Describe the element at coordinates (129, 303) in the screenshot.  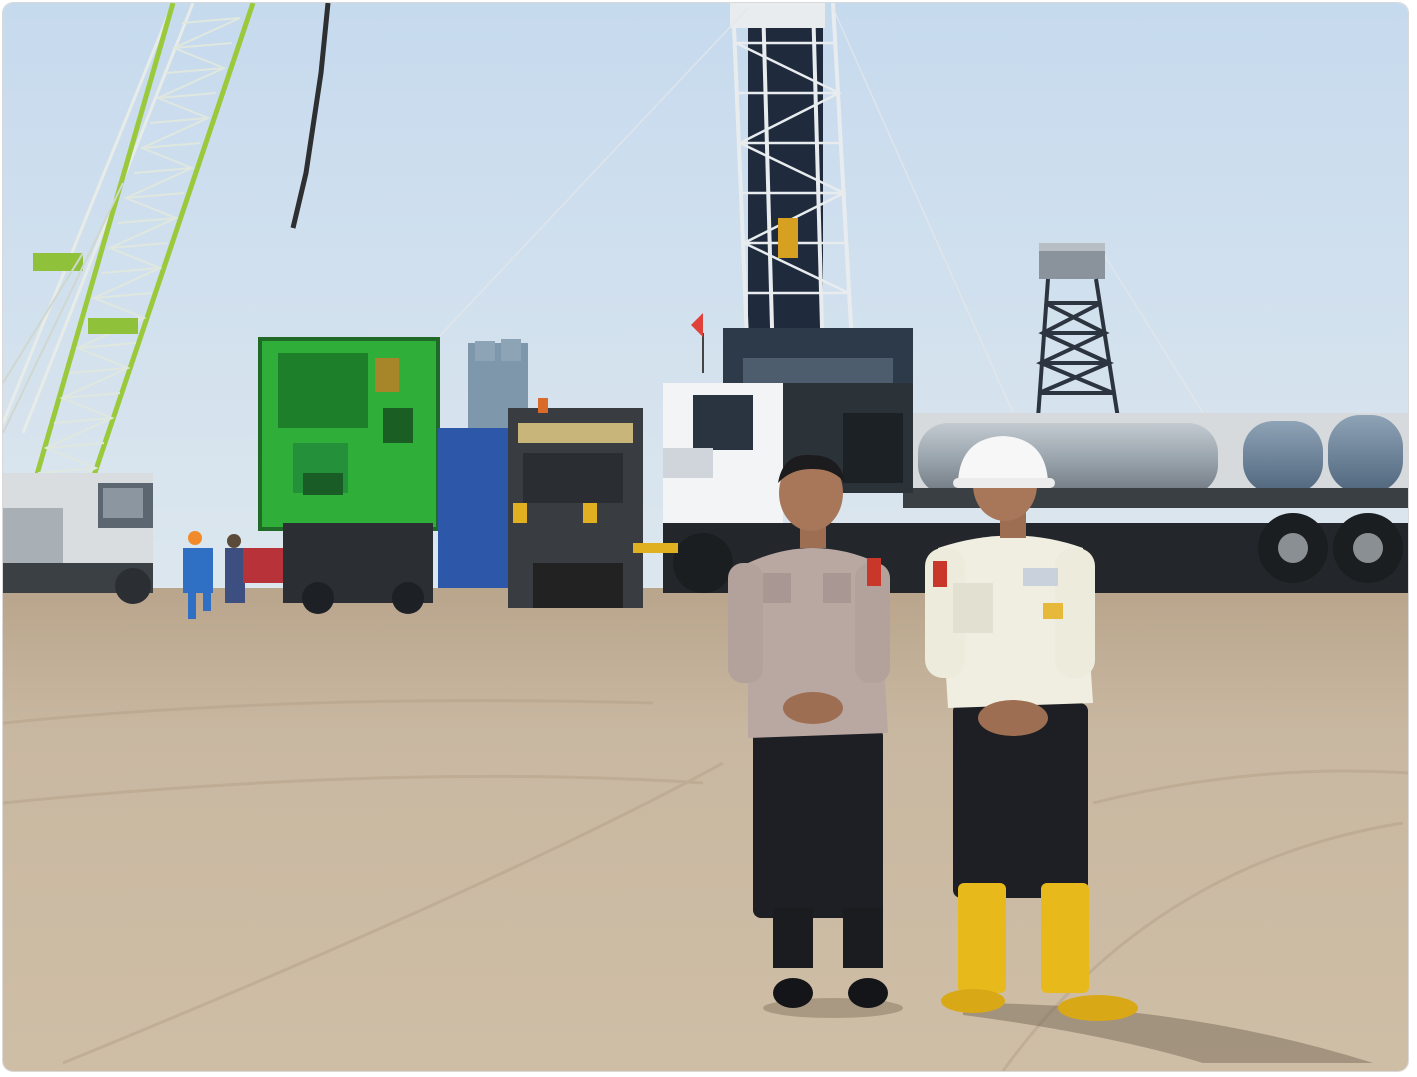
I see `crawler-crane` at that location.